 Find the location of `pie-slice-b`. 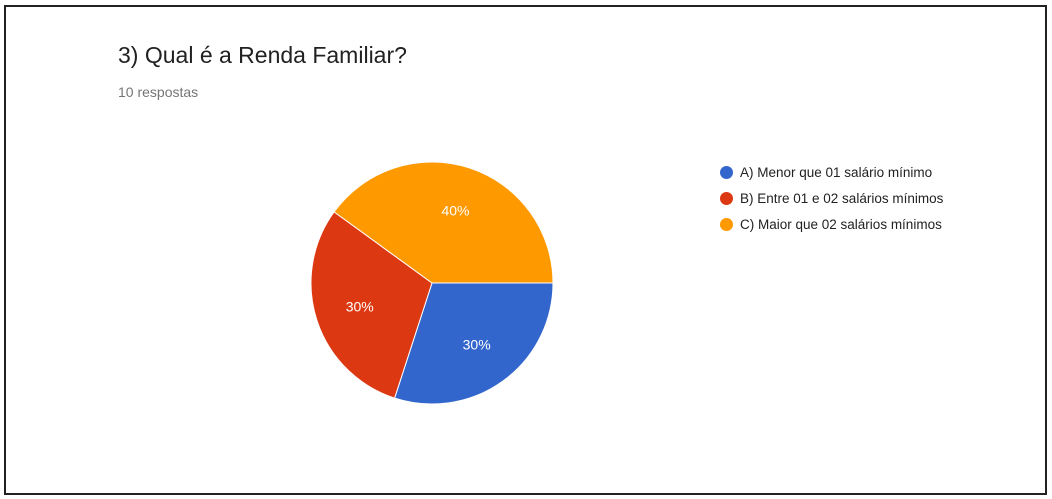

pie-slice-b is located at coordinates (371, 305).